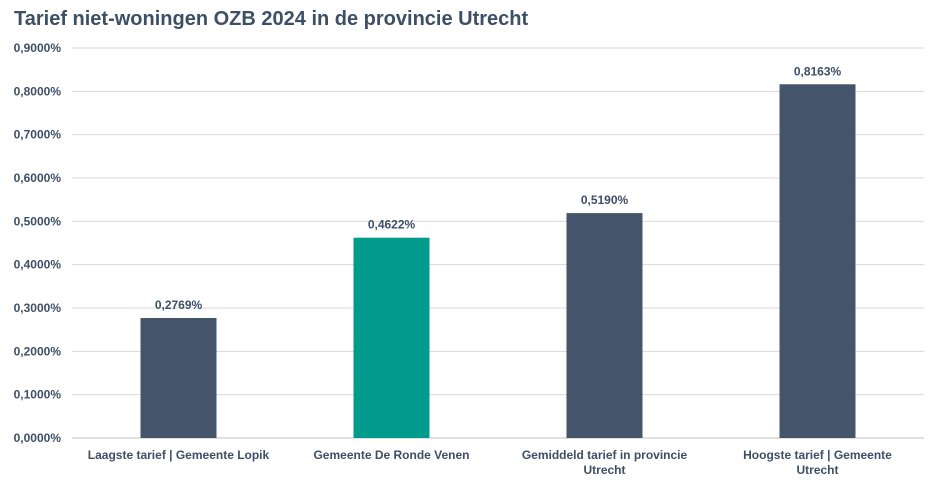 The height and width of the screenshot is (485, 940). Describe the element at coordinates (38, 178) in the screenshot. I see `y-tick-label: 0,6000%` at that location.